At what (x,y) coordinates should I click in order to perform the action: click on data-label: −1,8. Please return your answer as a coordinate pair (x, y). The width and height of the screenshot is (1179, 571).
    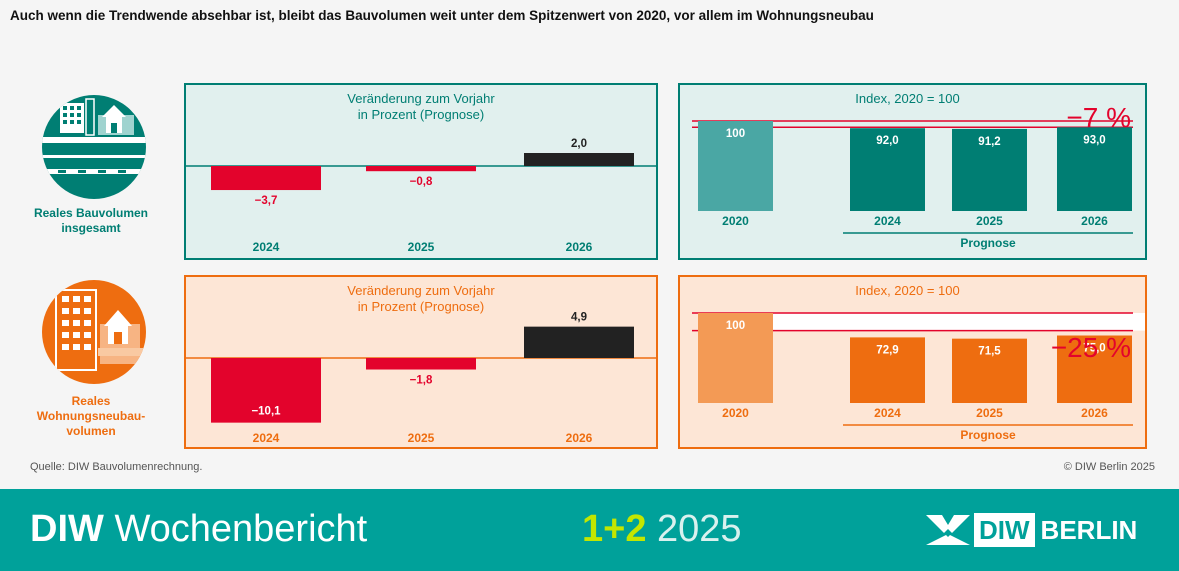
    Looking at the image, I should click on (421, 381).